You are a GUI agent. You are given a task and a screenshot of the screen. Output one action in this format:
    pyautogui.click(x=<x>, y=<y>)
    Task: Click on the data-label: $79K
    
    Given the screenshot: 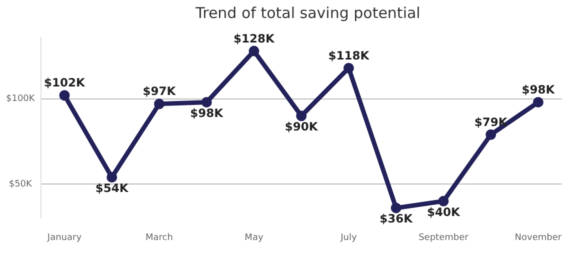 What is the action you would take?
    pyautogui.click(x=491, y=121)
    